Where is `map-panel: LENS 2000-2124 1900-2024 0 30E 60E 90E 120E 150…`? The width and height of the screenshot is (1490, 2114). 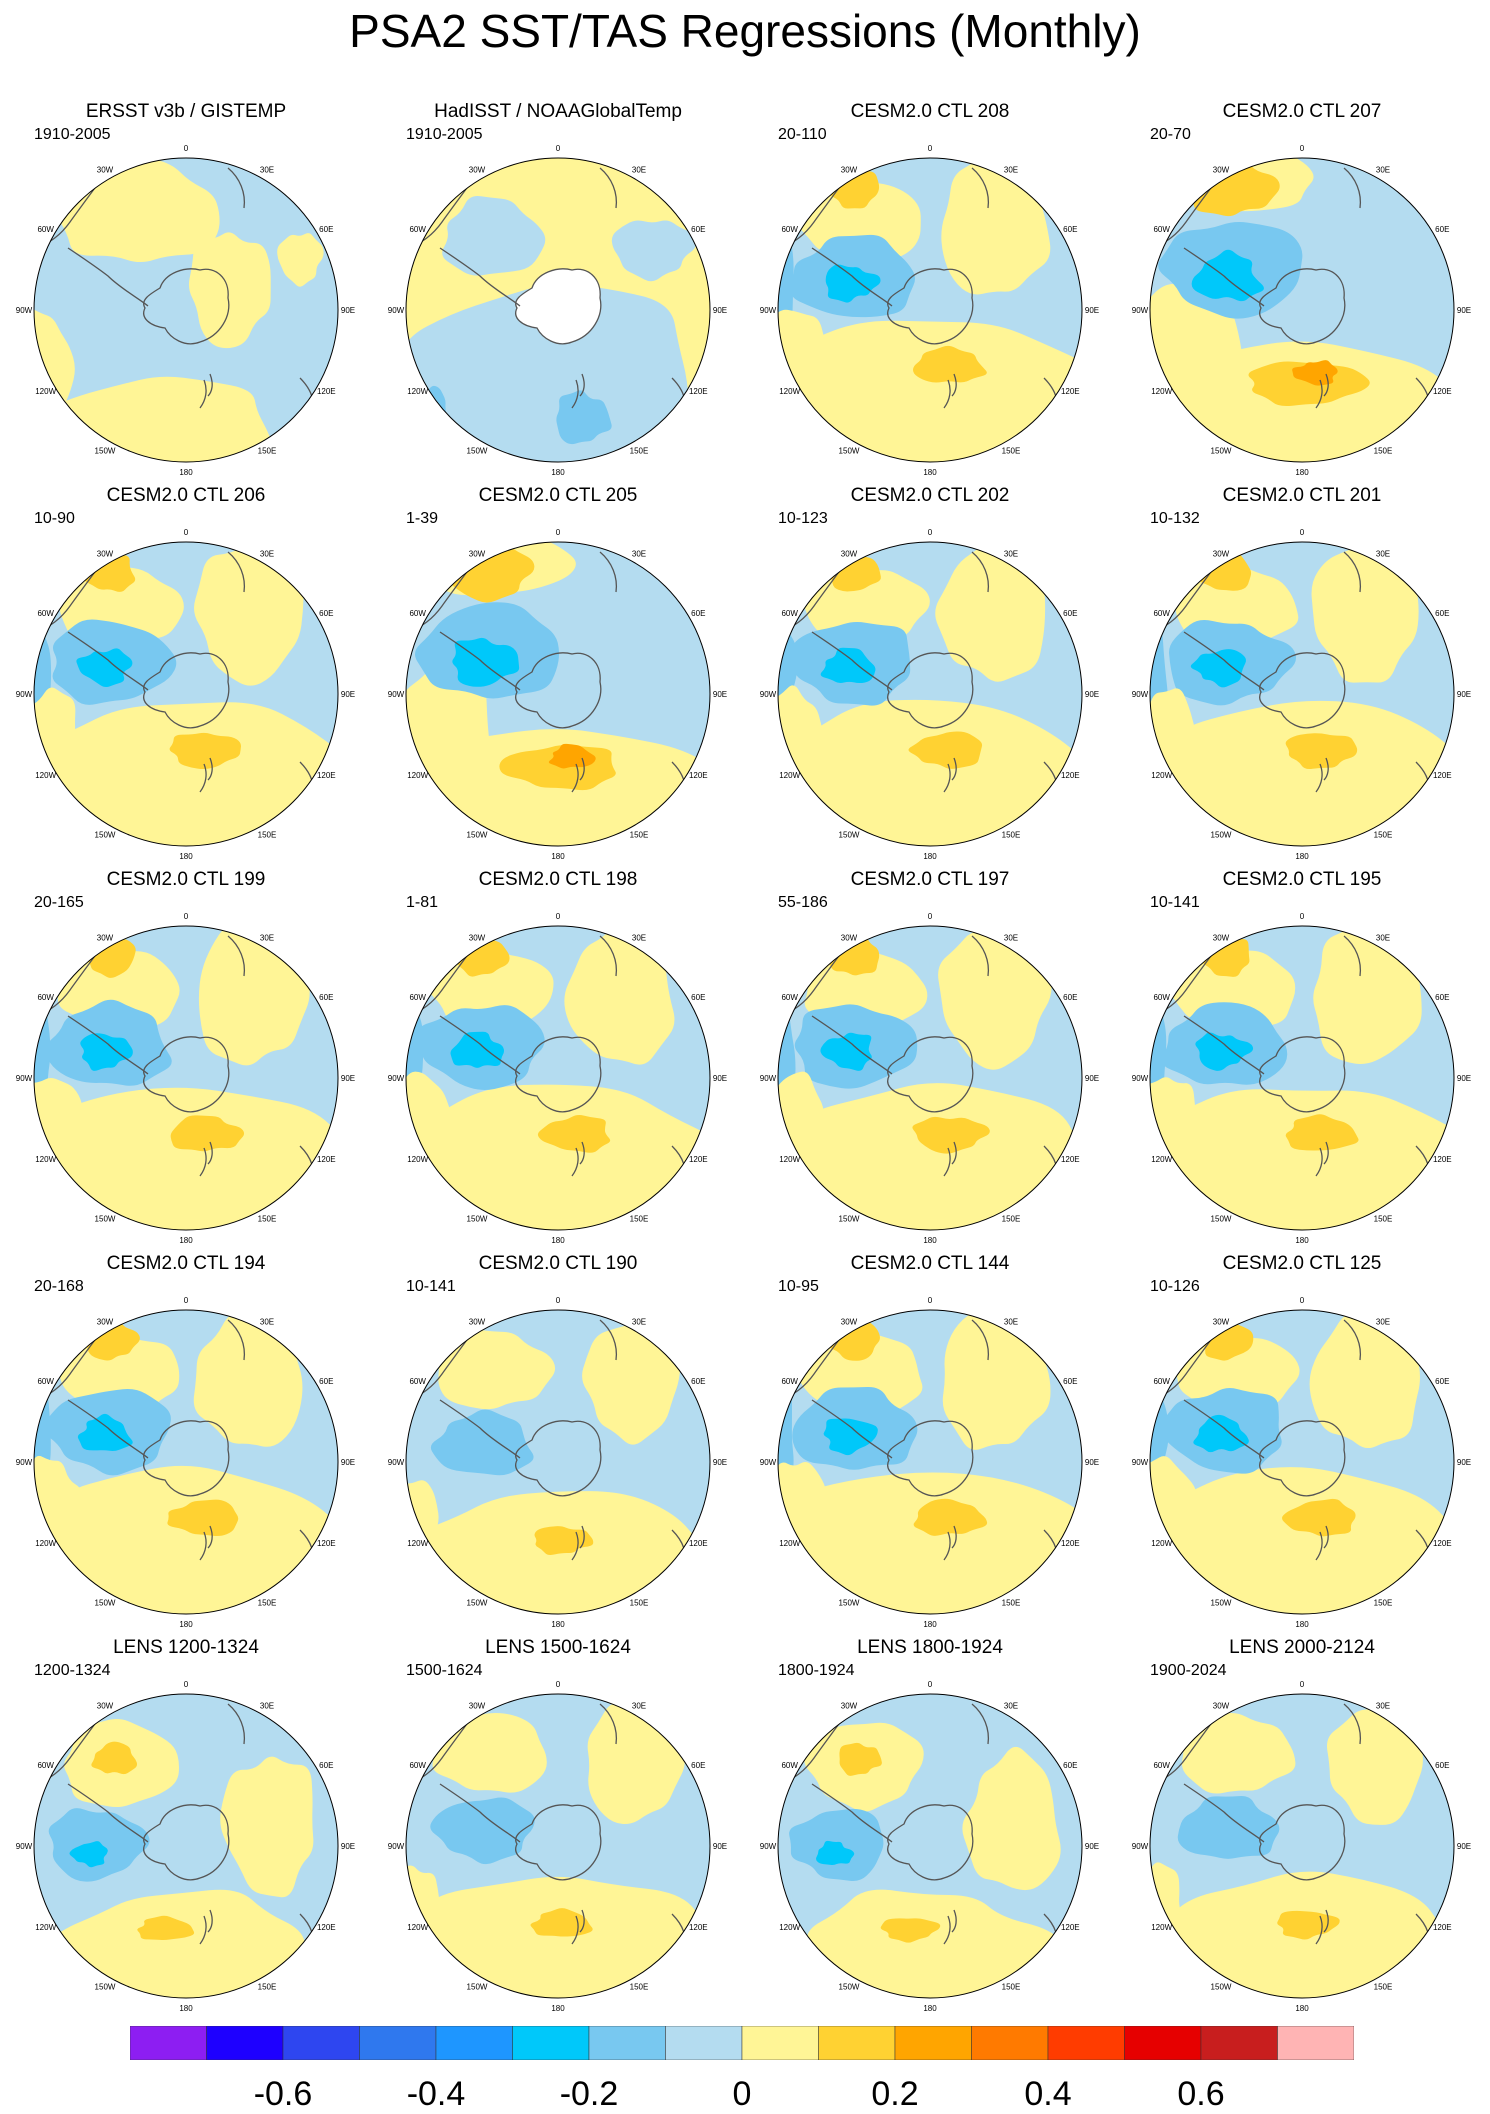
map-panel: LENS 2000-2124 1900-2024 0 30E 60E 90E 120E 150… is located at coordinates (1302, 1827).